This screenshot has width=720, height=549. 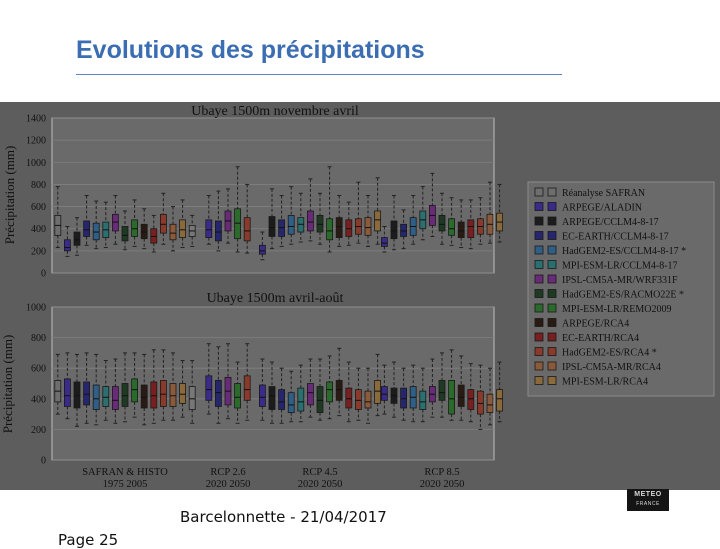 What do you see at coordinates (319, 74) in the screenshot?
I see `title-underline` at bounding box center [319, 74].